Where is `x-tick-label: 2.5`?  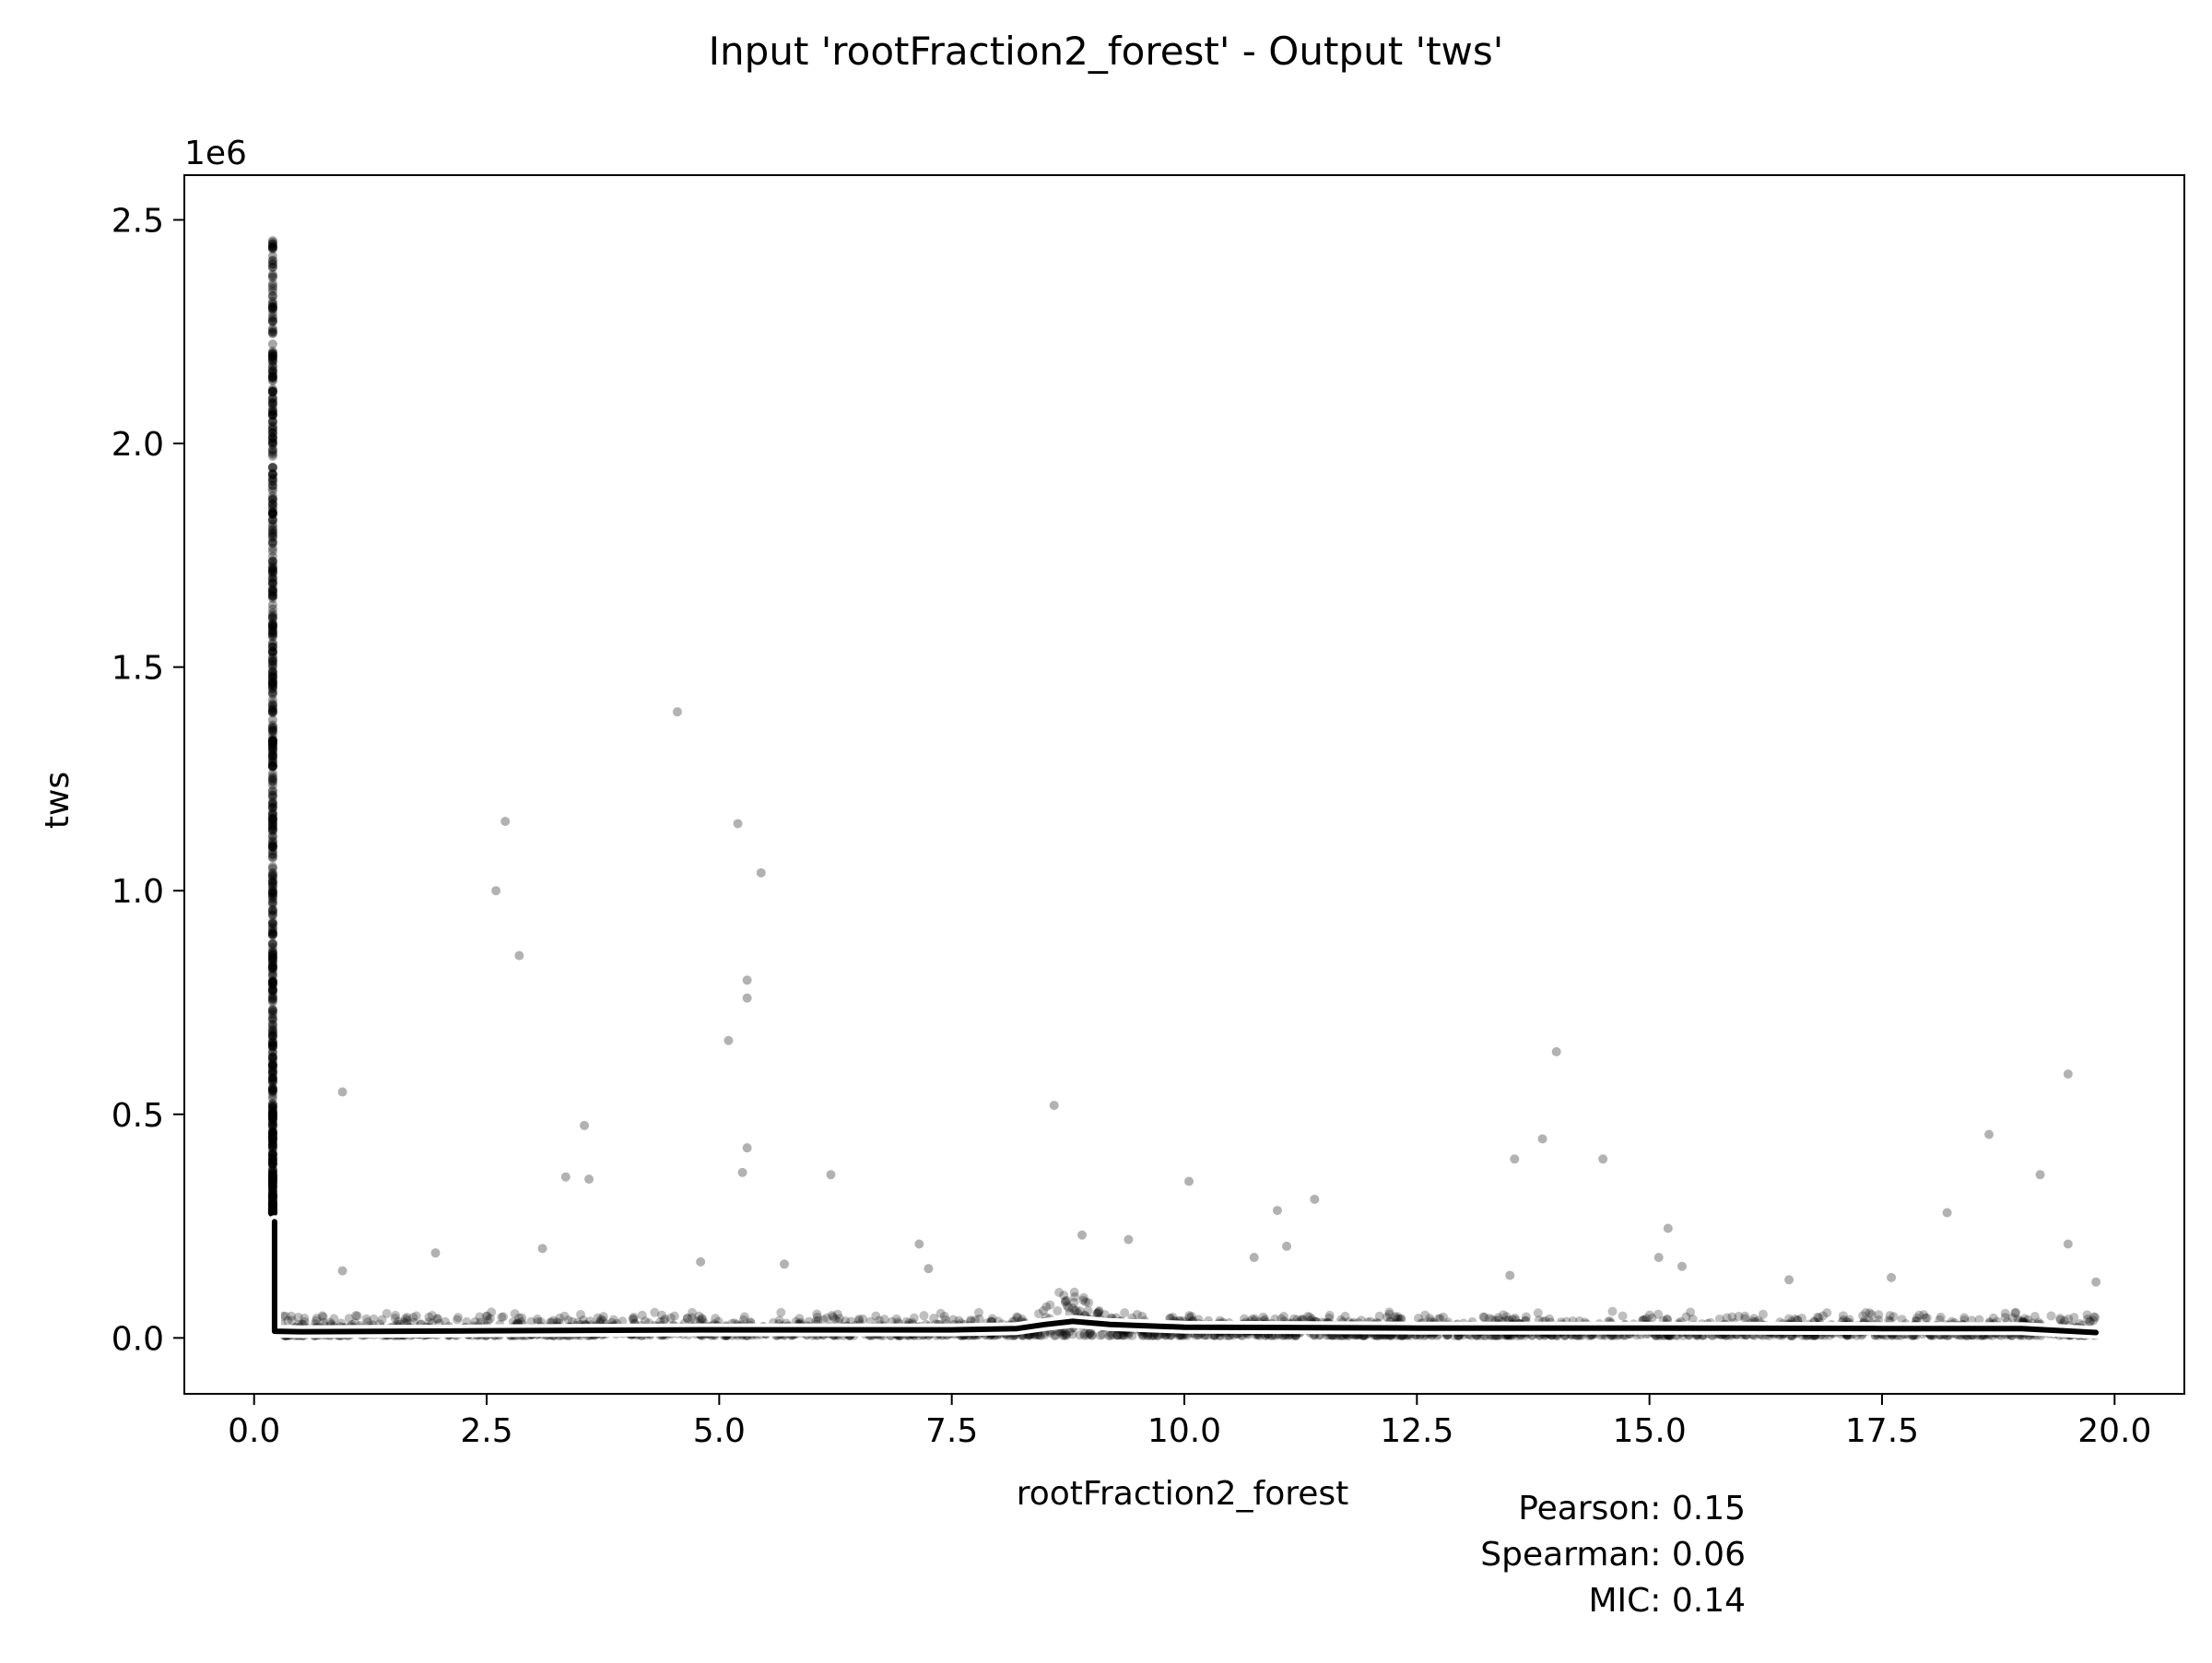
x-tick-label: 2.5 is located at coordinates (486, 1431).